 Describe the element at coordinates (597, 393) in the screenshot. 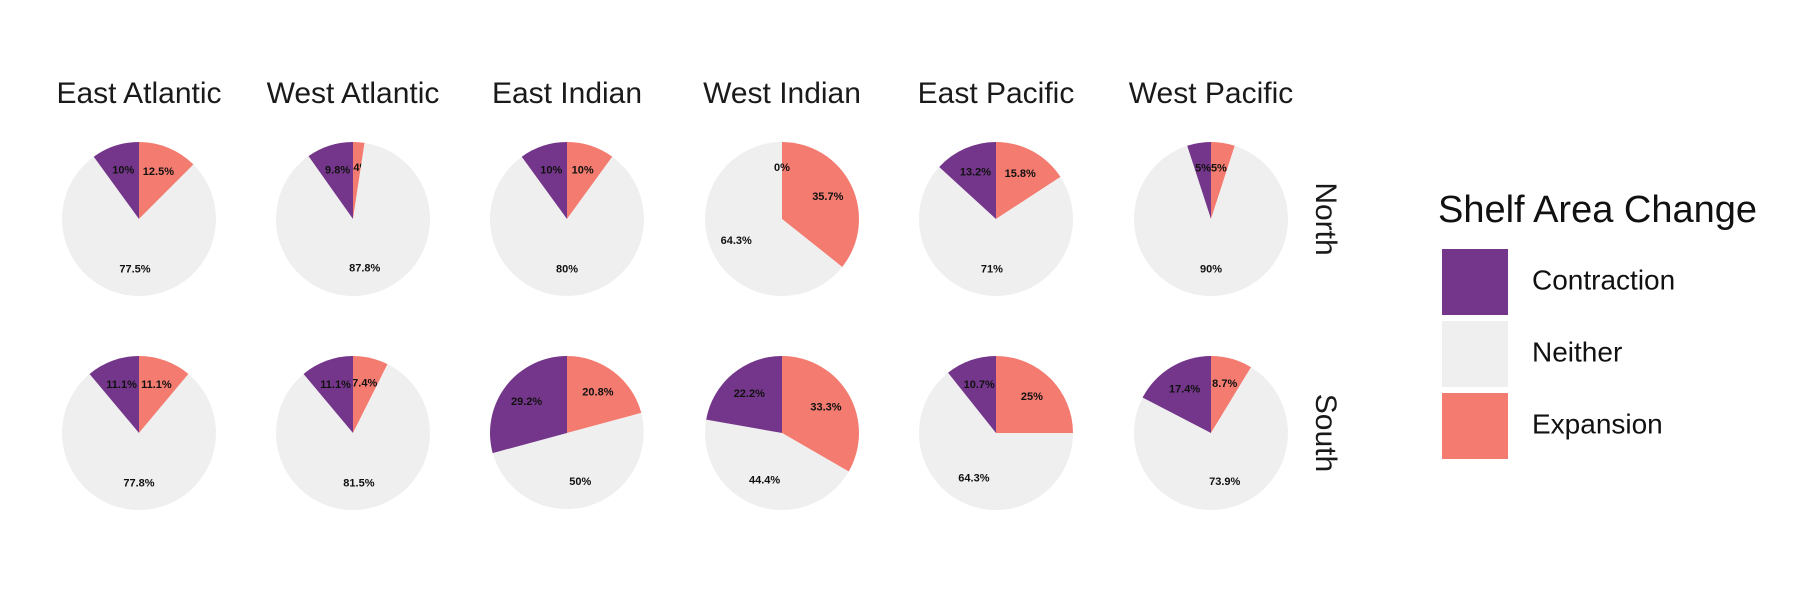

I see `slice-expansion-label: 20.8%` at that location.